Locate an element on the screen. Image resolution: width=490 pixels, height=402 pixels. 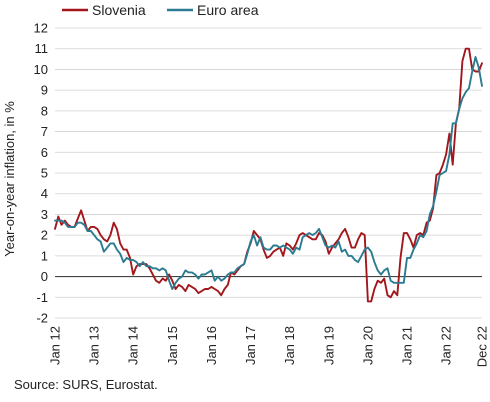
y-tick-label: -2 is located at coordinates (42, 318).